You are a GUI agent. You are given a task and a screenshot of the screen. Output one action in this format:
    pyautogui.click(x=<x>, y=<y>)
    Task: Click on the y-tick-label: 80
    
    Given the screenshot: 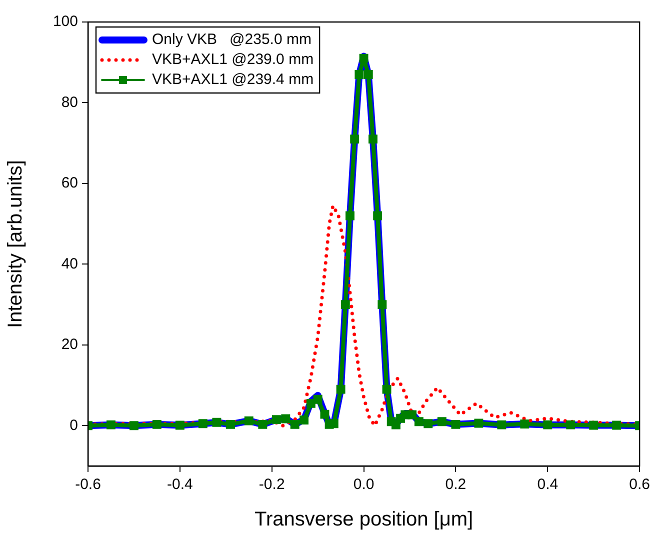 What is the action you would take?
    pyautogui.click(x=69, y=102)
    